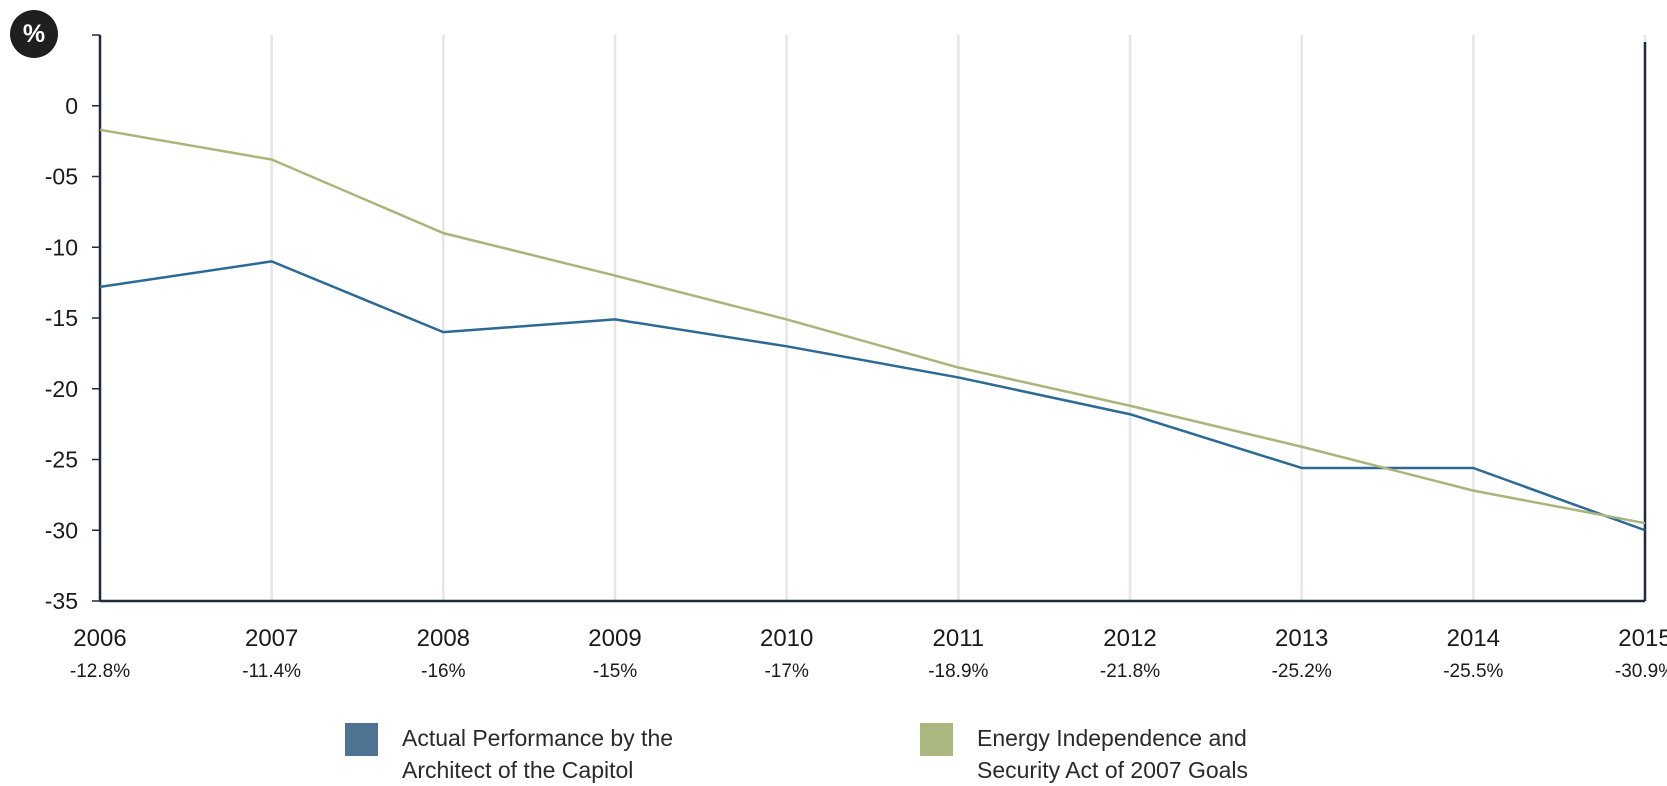 The width and height of the screenshot is (1667, 786). I want to click on x-tick-label-2008: 2008, so click(443, 638).